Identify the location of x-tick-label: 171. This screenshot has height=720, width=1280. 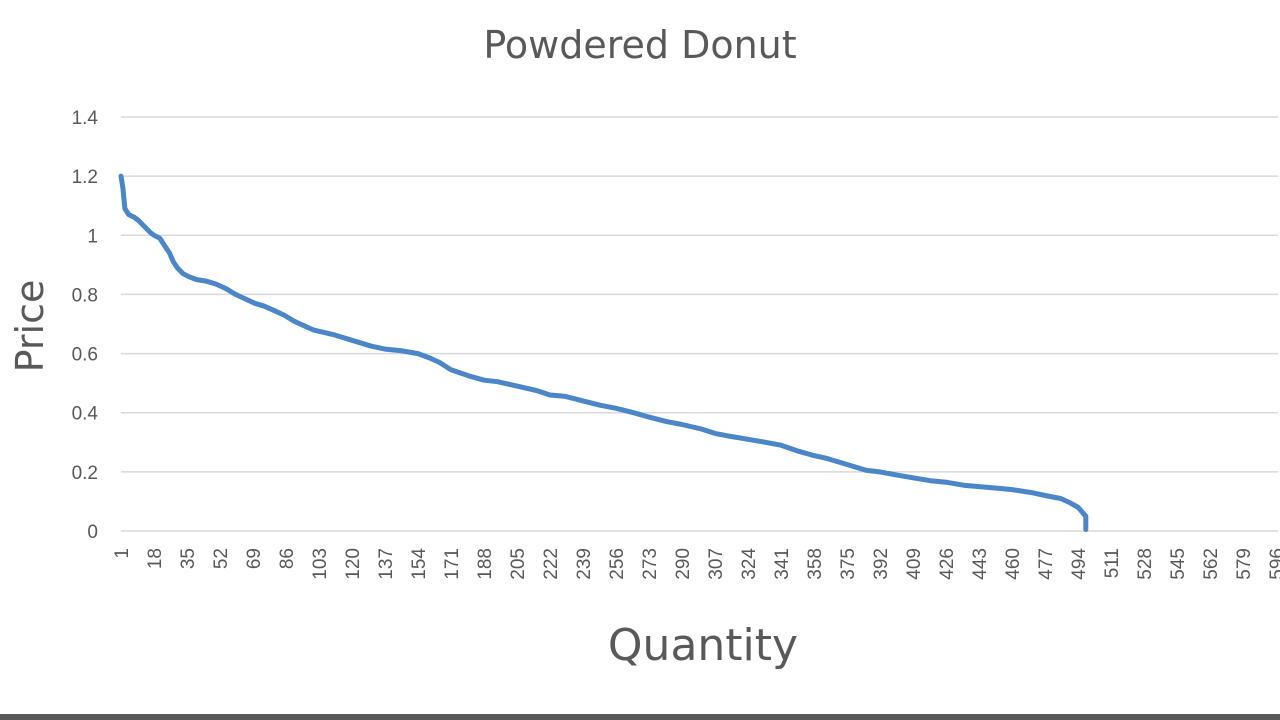
(452, 564).